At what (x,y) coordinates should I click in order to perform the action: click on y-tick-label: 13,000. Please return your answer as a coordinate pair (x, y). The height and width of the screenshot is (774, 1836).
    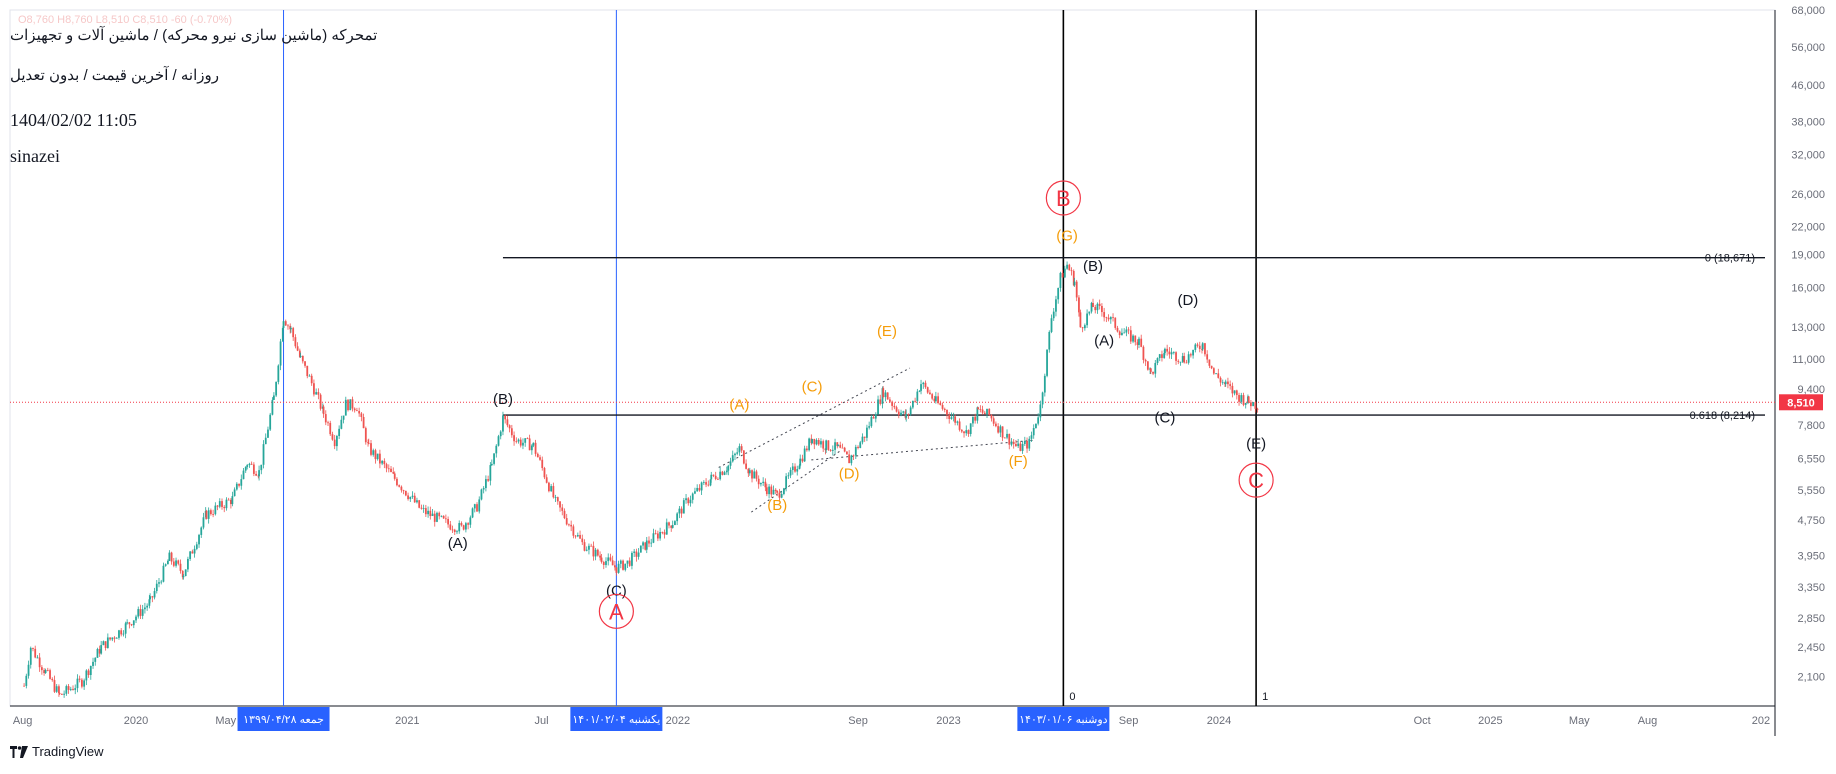
    Looking at the image, I should click on (1808, 328).